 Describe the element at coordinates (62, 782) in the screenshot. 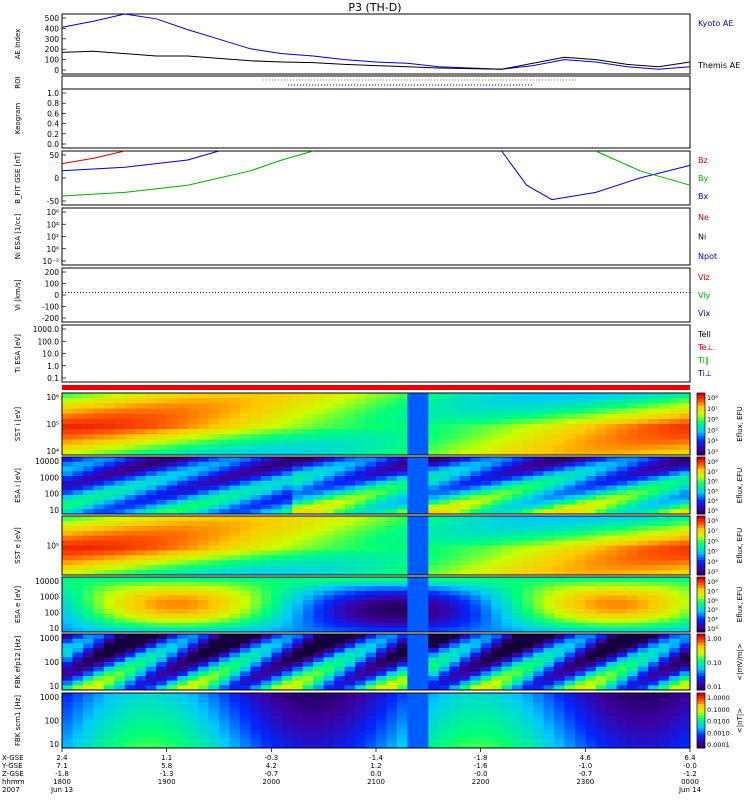

I see `x-tick-time: 1800` at that location.